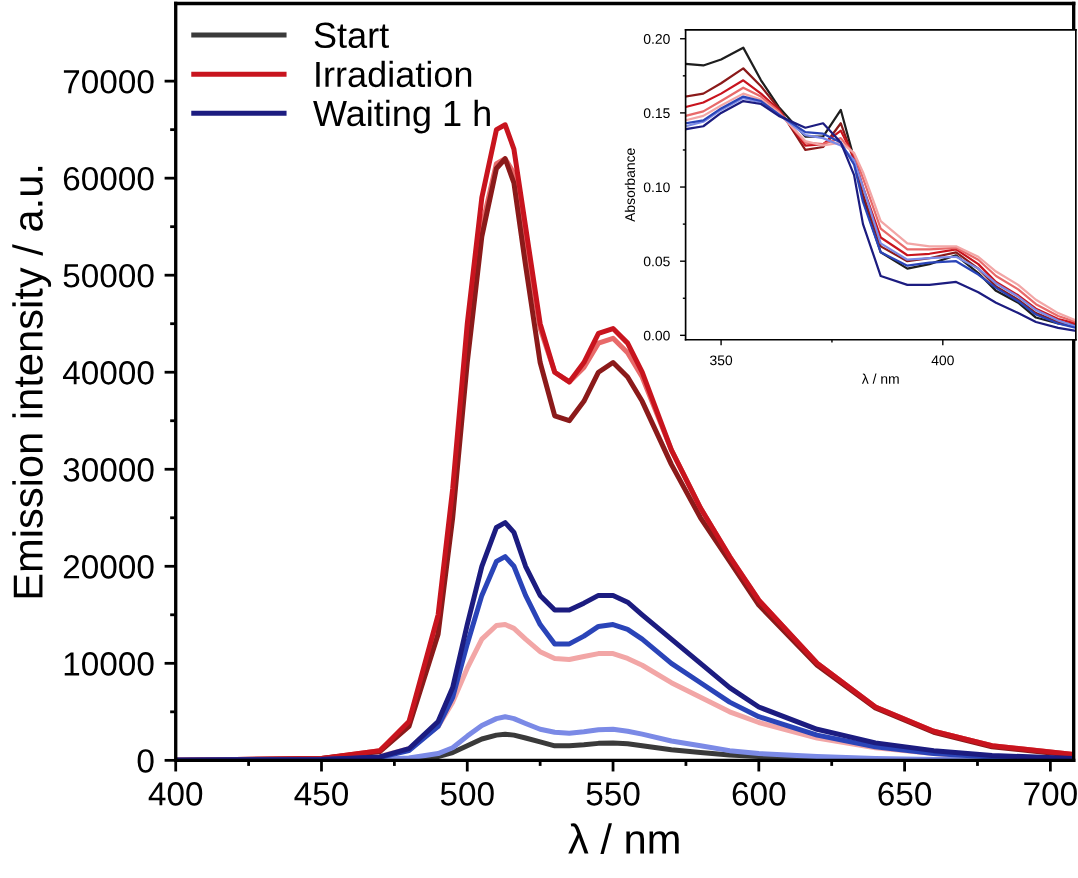 This screenshot has width=1078, height=878. Describe the element at coordinates (467, 794) in the screenshot. I see `x-tick-label: 500` at that location.